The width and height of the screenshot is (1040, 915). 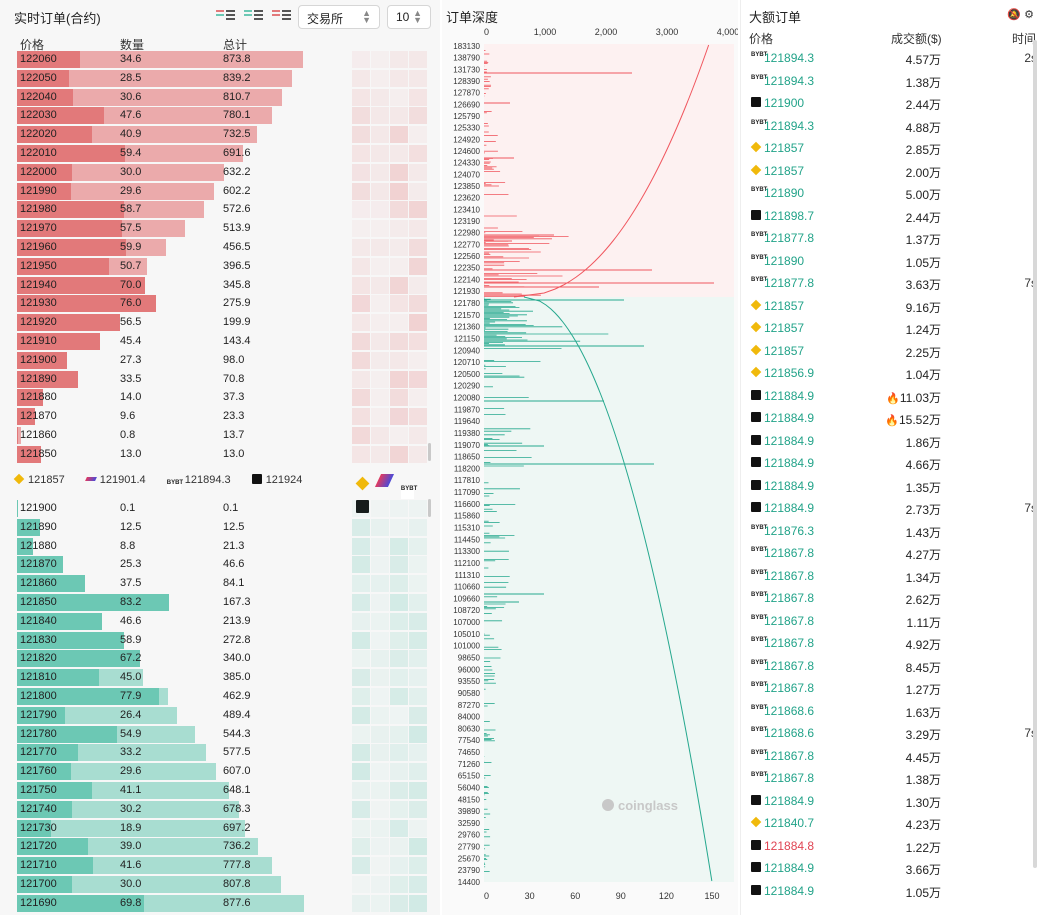 What do you see at coordinates (220, 734) in the screenshot?
I see `bid-row: 121780 54.9 544.3` at bounding box center [220, 734].